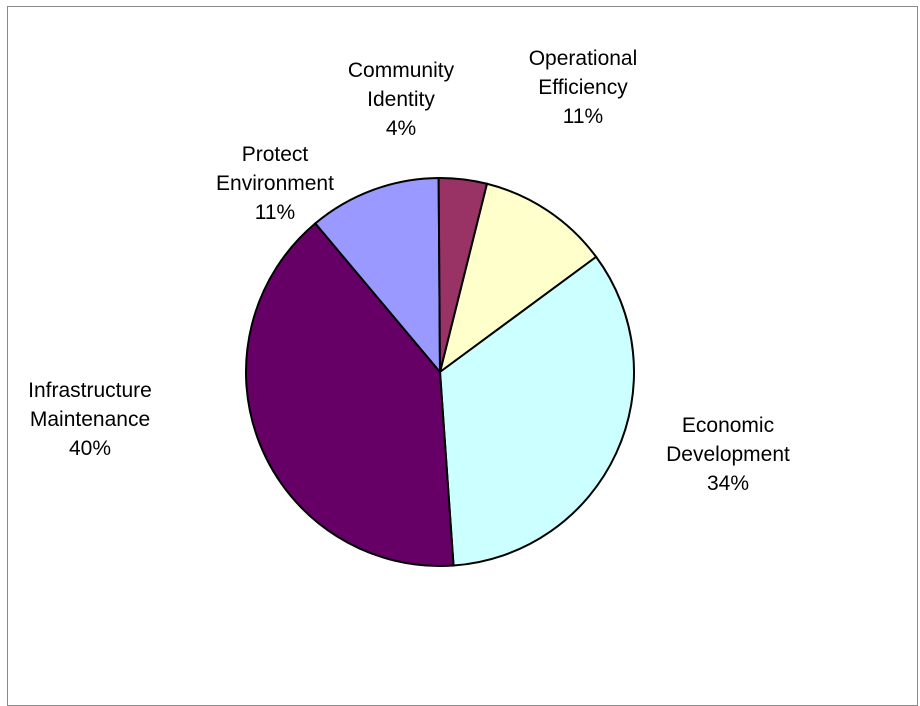  Describe the element at coordinates (463, 274) in the screenshot. I see `pie-slice-community-identity` at that location.